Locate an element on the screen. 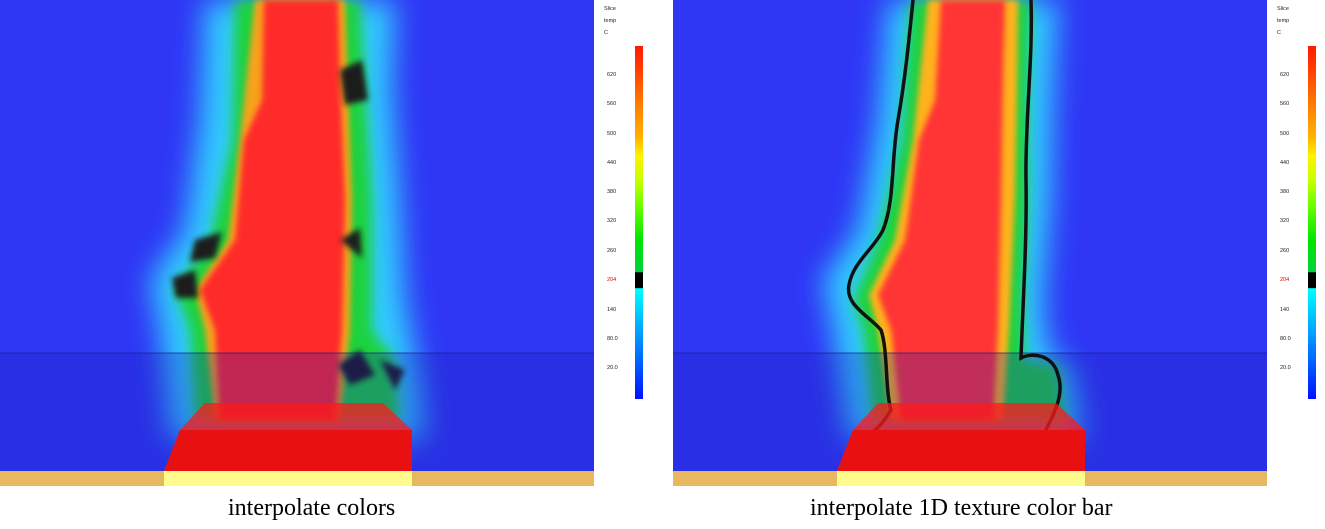 This screenshot has height=529, width=1325. fire-top-right is located at coordinates (969, 416).